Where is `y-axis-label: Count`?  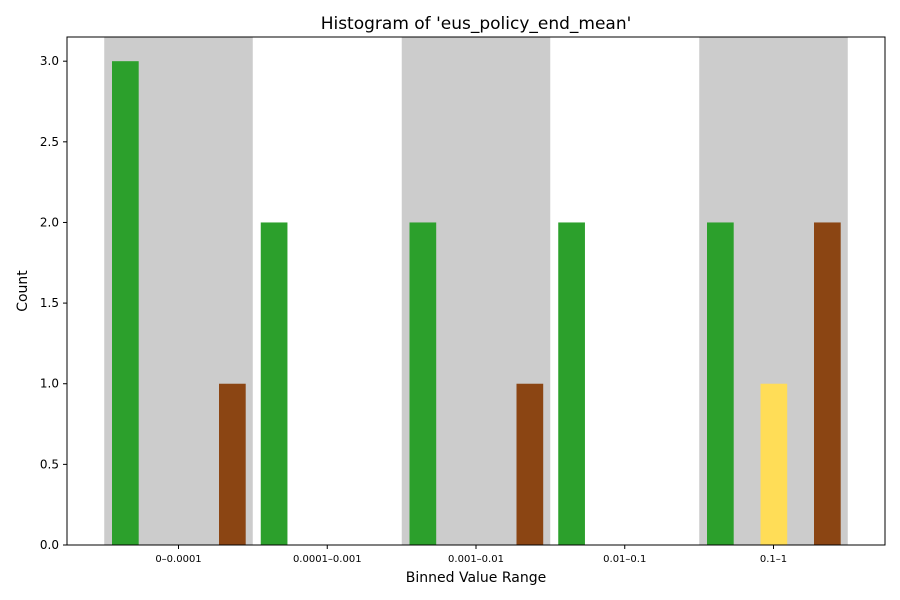
y-axis-label: Count is located at coordinates (23, 291).